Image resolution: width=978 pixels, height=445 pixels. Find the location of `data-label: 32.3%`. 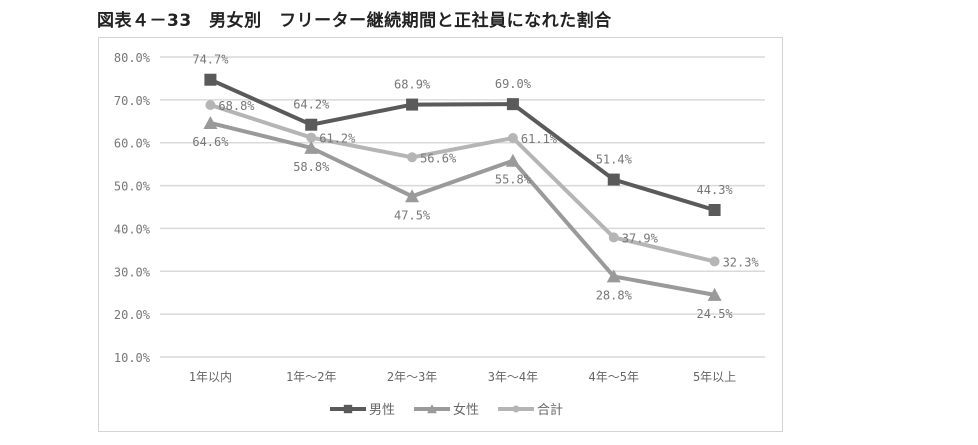

data-label: 32.3% is located at coordinates (741, 262).